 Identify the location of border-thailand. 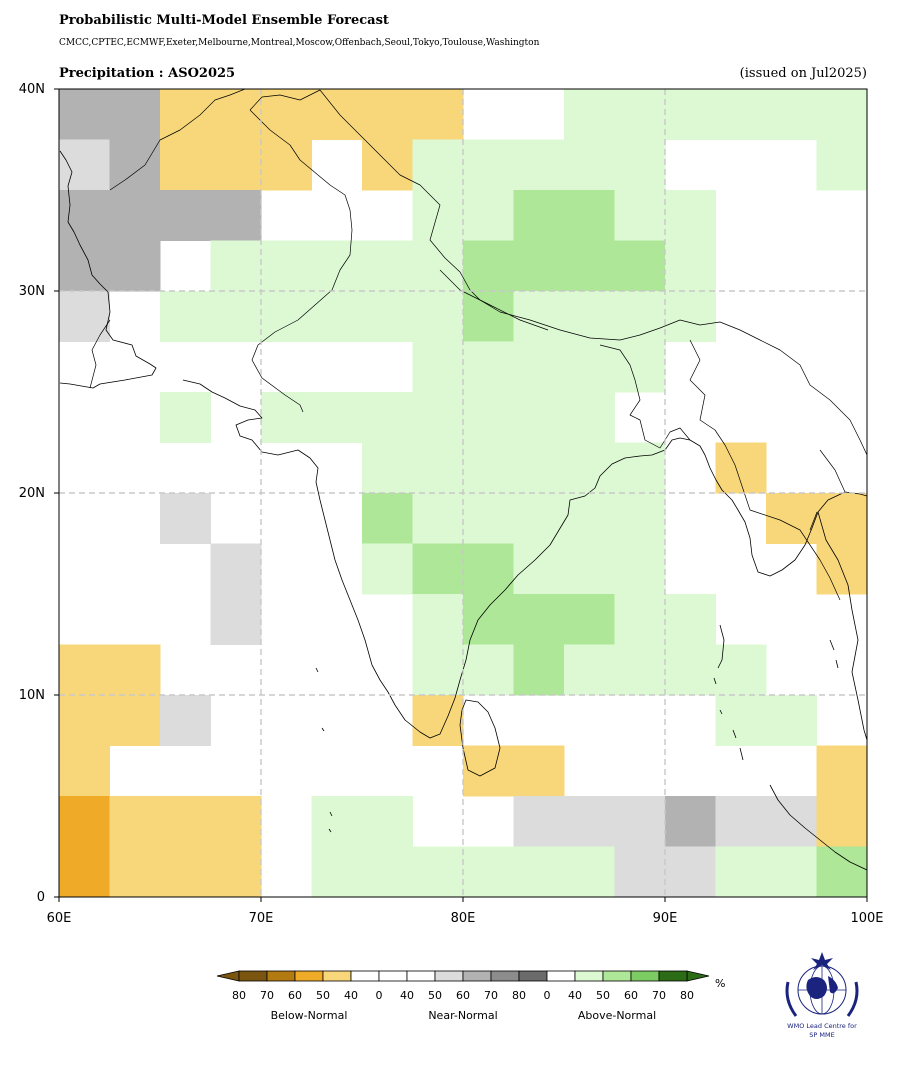
(827, 490).